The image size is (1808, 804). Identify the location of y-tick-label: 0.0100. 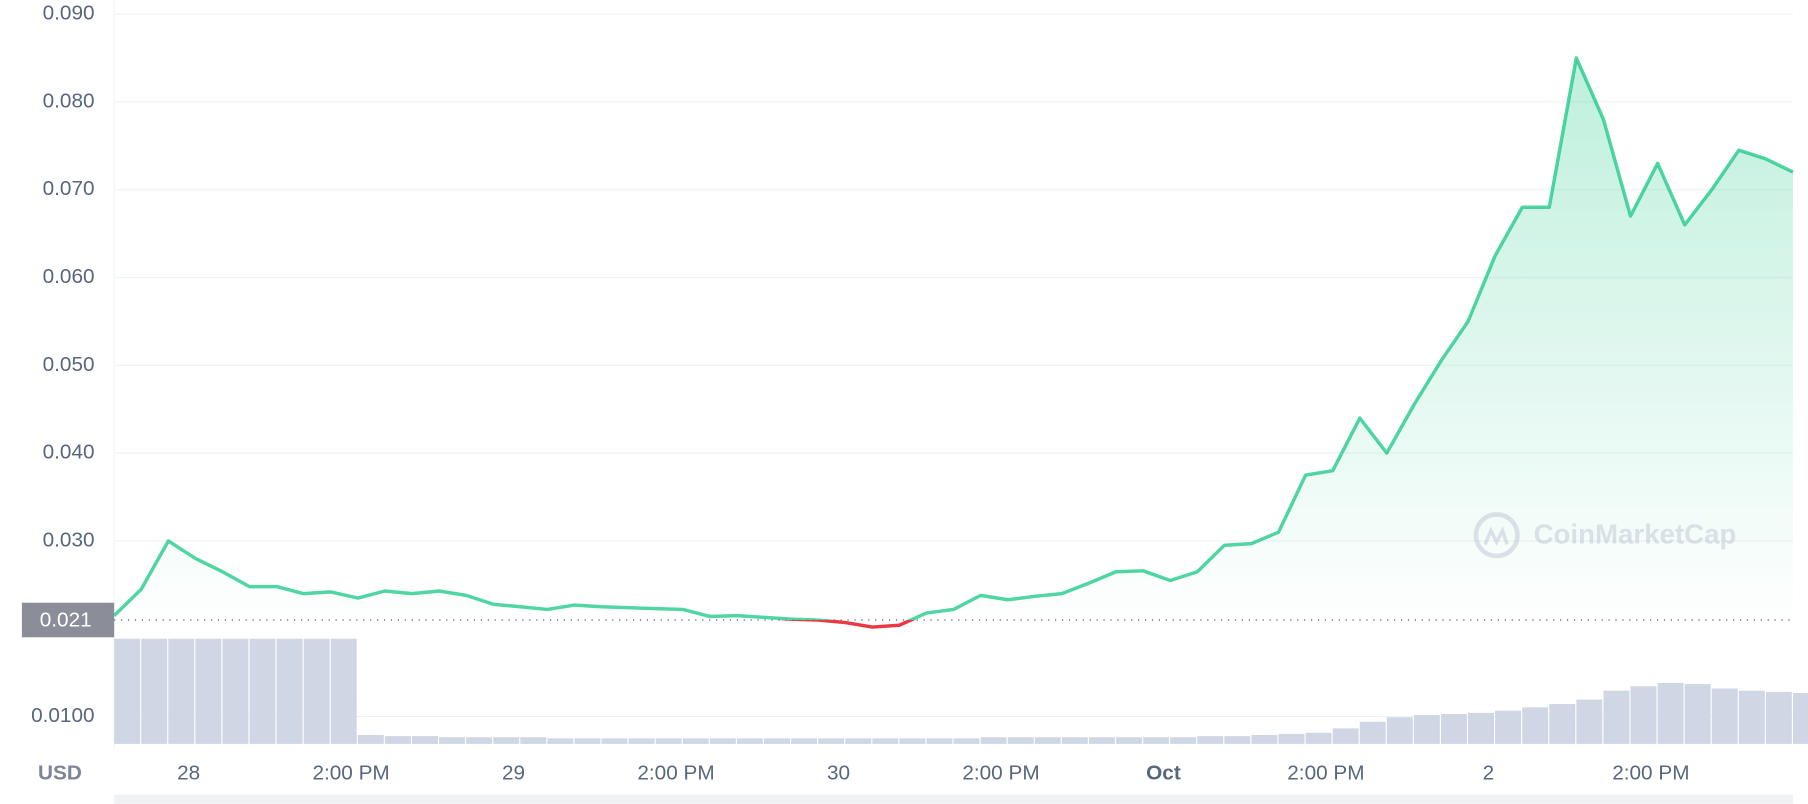
(62, 715).